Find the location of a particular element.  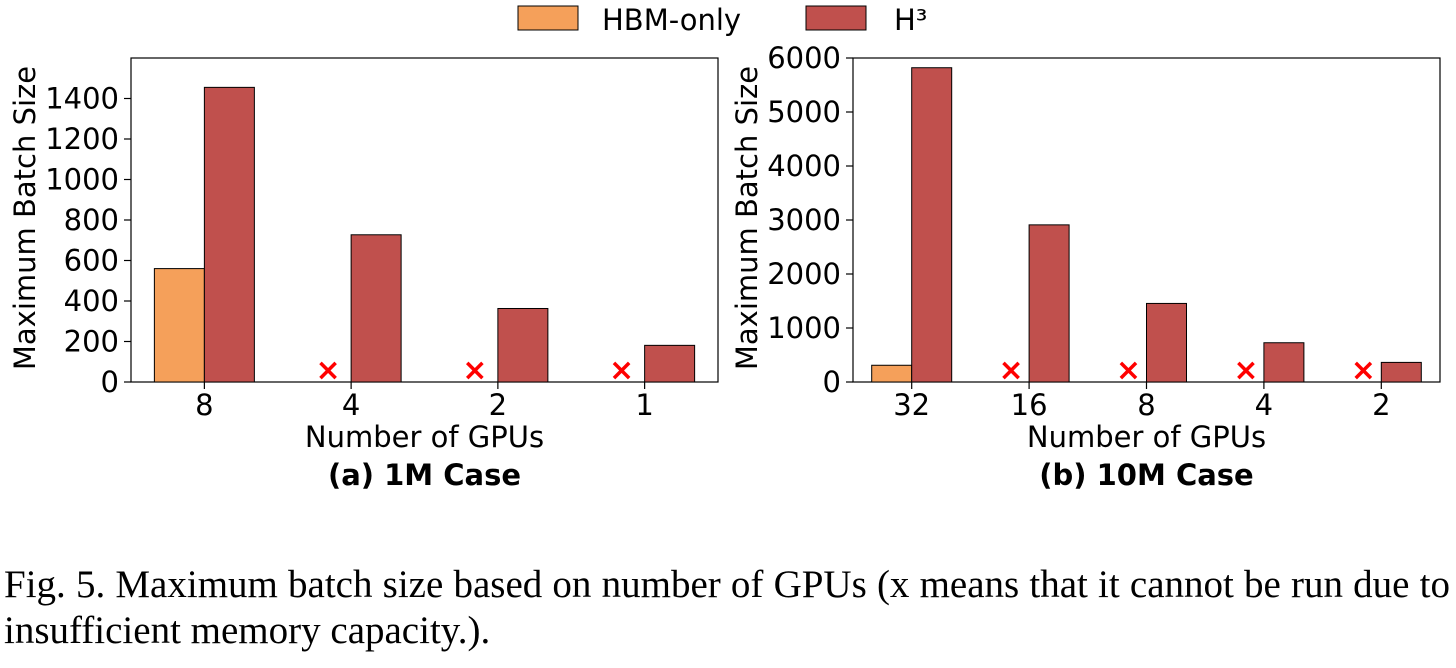

y-tick-label: 1200 is located at coordinates (82, 139).